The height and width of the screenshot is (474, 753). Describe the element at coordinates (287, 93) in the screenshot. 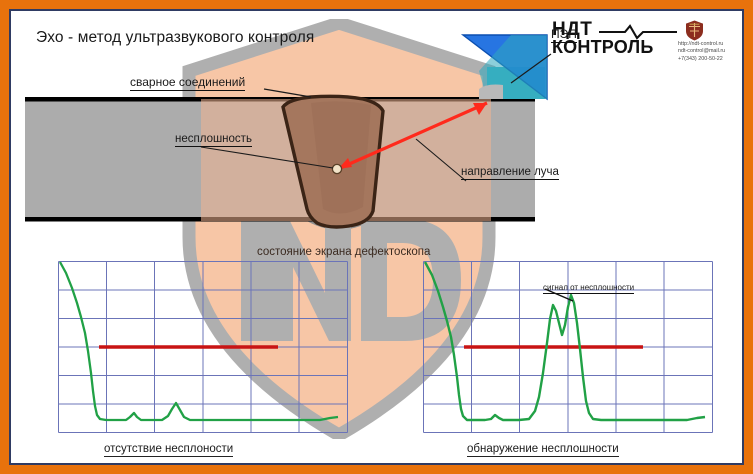

I see `weld-leader-line` at that location.